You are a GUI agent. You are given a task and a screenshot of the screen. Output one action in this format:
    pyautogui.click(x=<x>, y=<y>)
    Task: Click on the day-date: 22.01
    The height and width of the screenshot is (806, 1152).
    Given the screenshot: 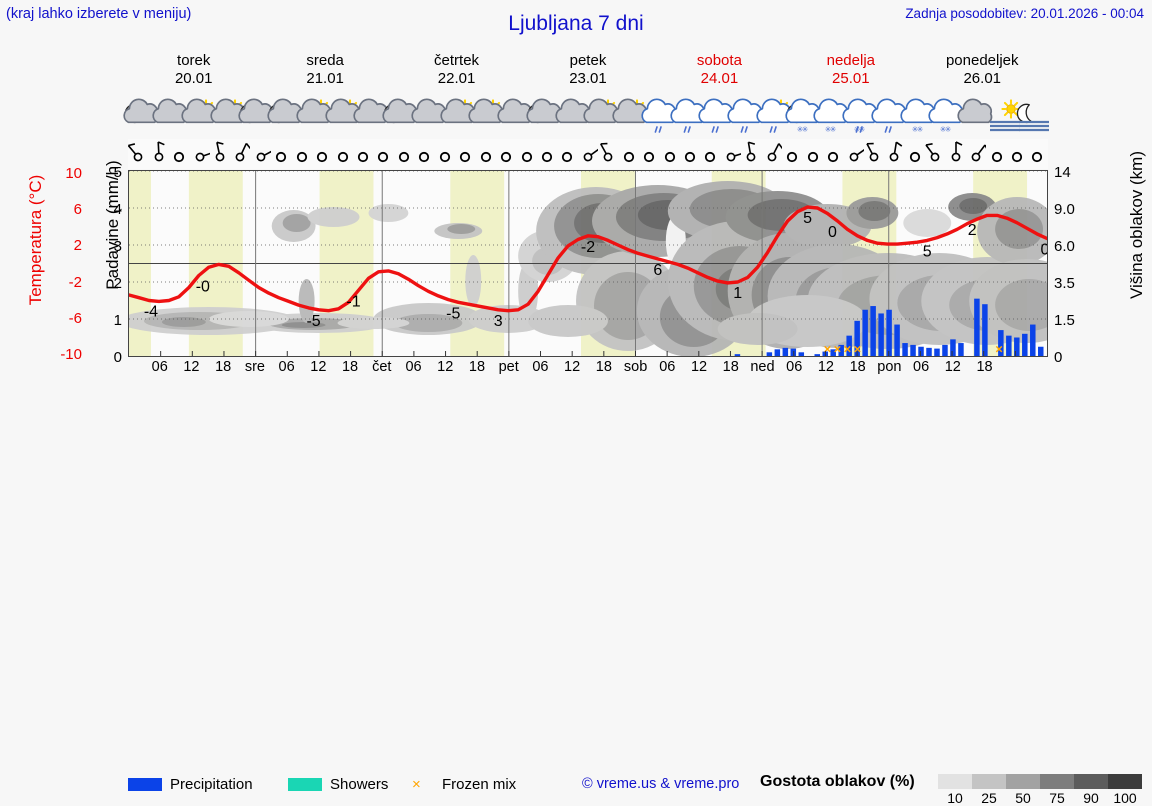 What is the action you would take?
    pyautogui.click(x=456, y=79)
    